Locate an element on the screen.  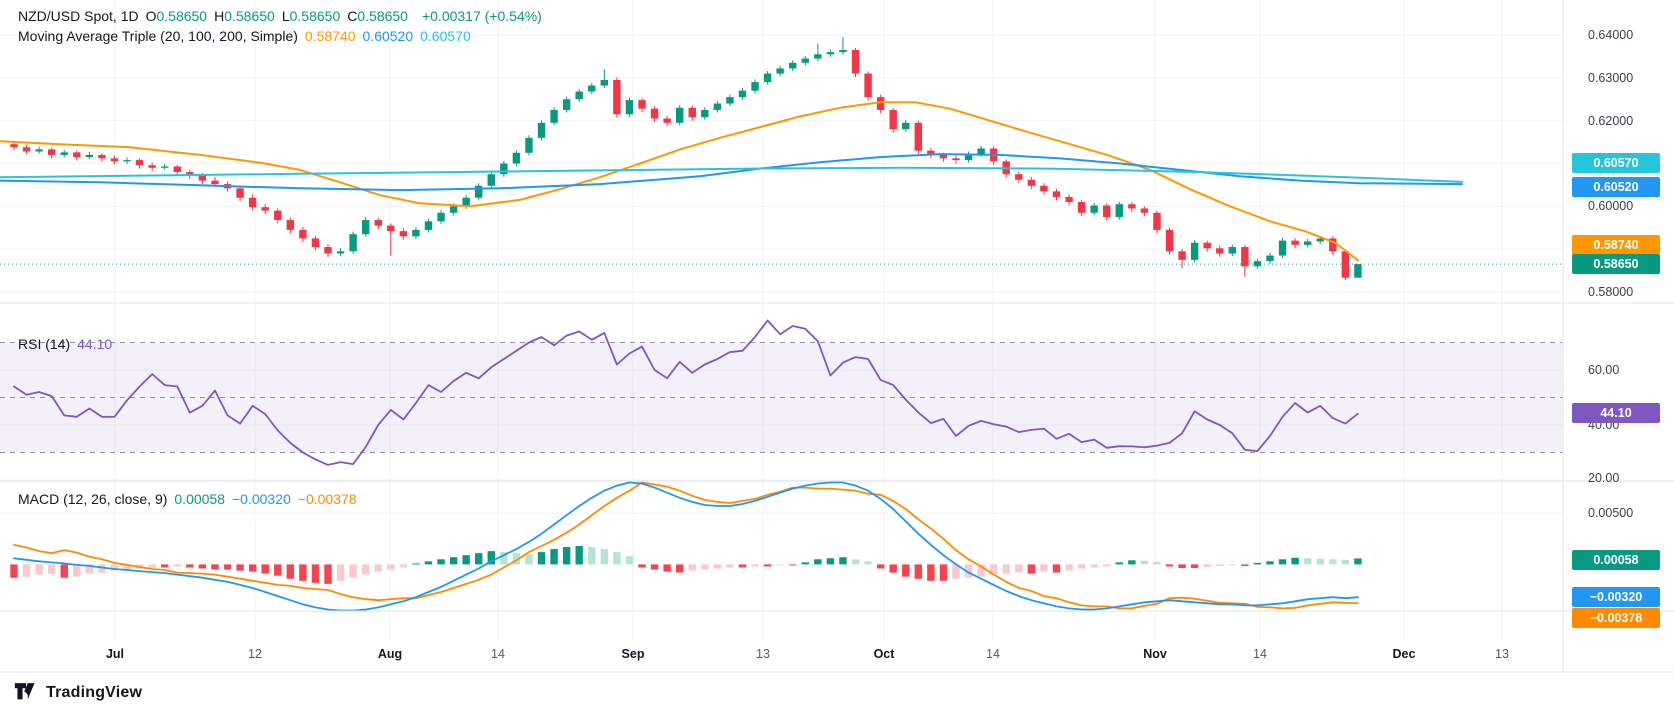
rsi-legend-row: RSI (14) 44.10 is located at coordinates (65, 344).